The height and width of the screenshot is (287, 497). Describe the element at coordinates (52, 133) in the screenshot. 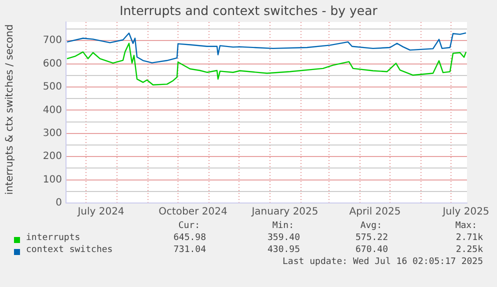

I see `y-tick-label: 300` at that location.